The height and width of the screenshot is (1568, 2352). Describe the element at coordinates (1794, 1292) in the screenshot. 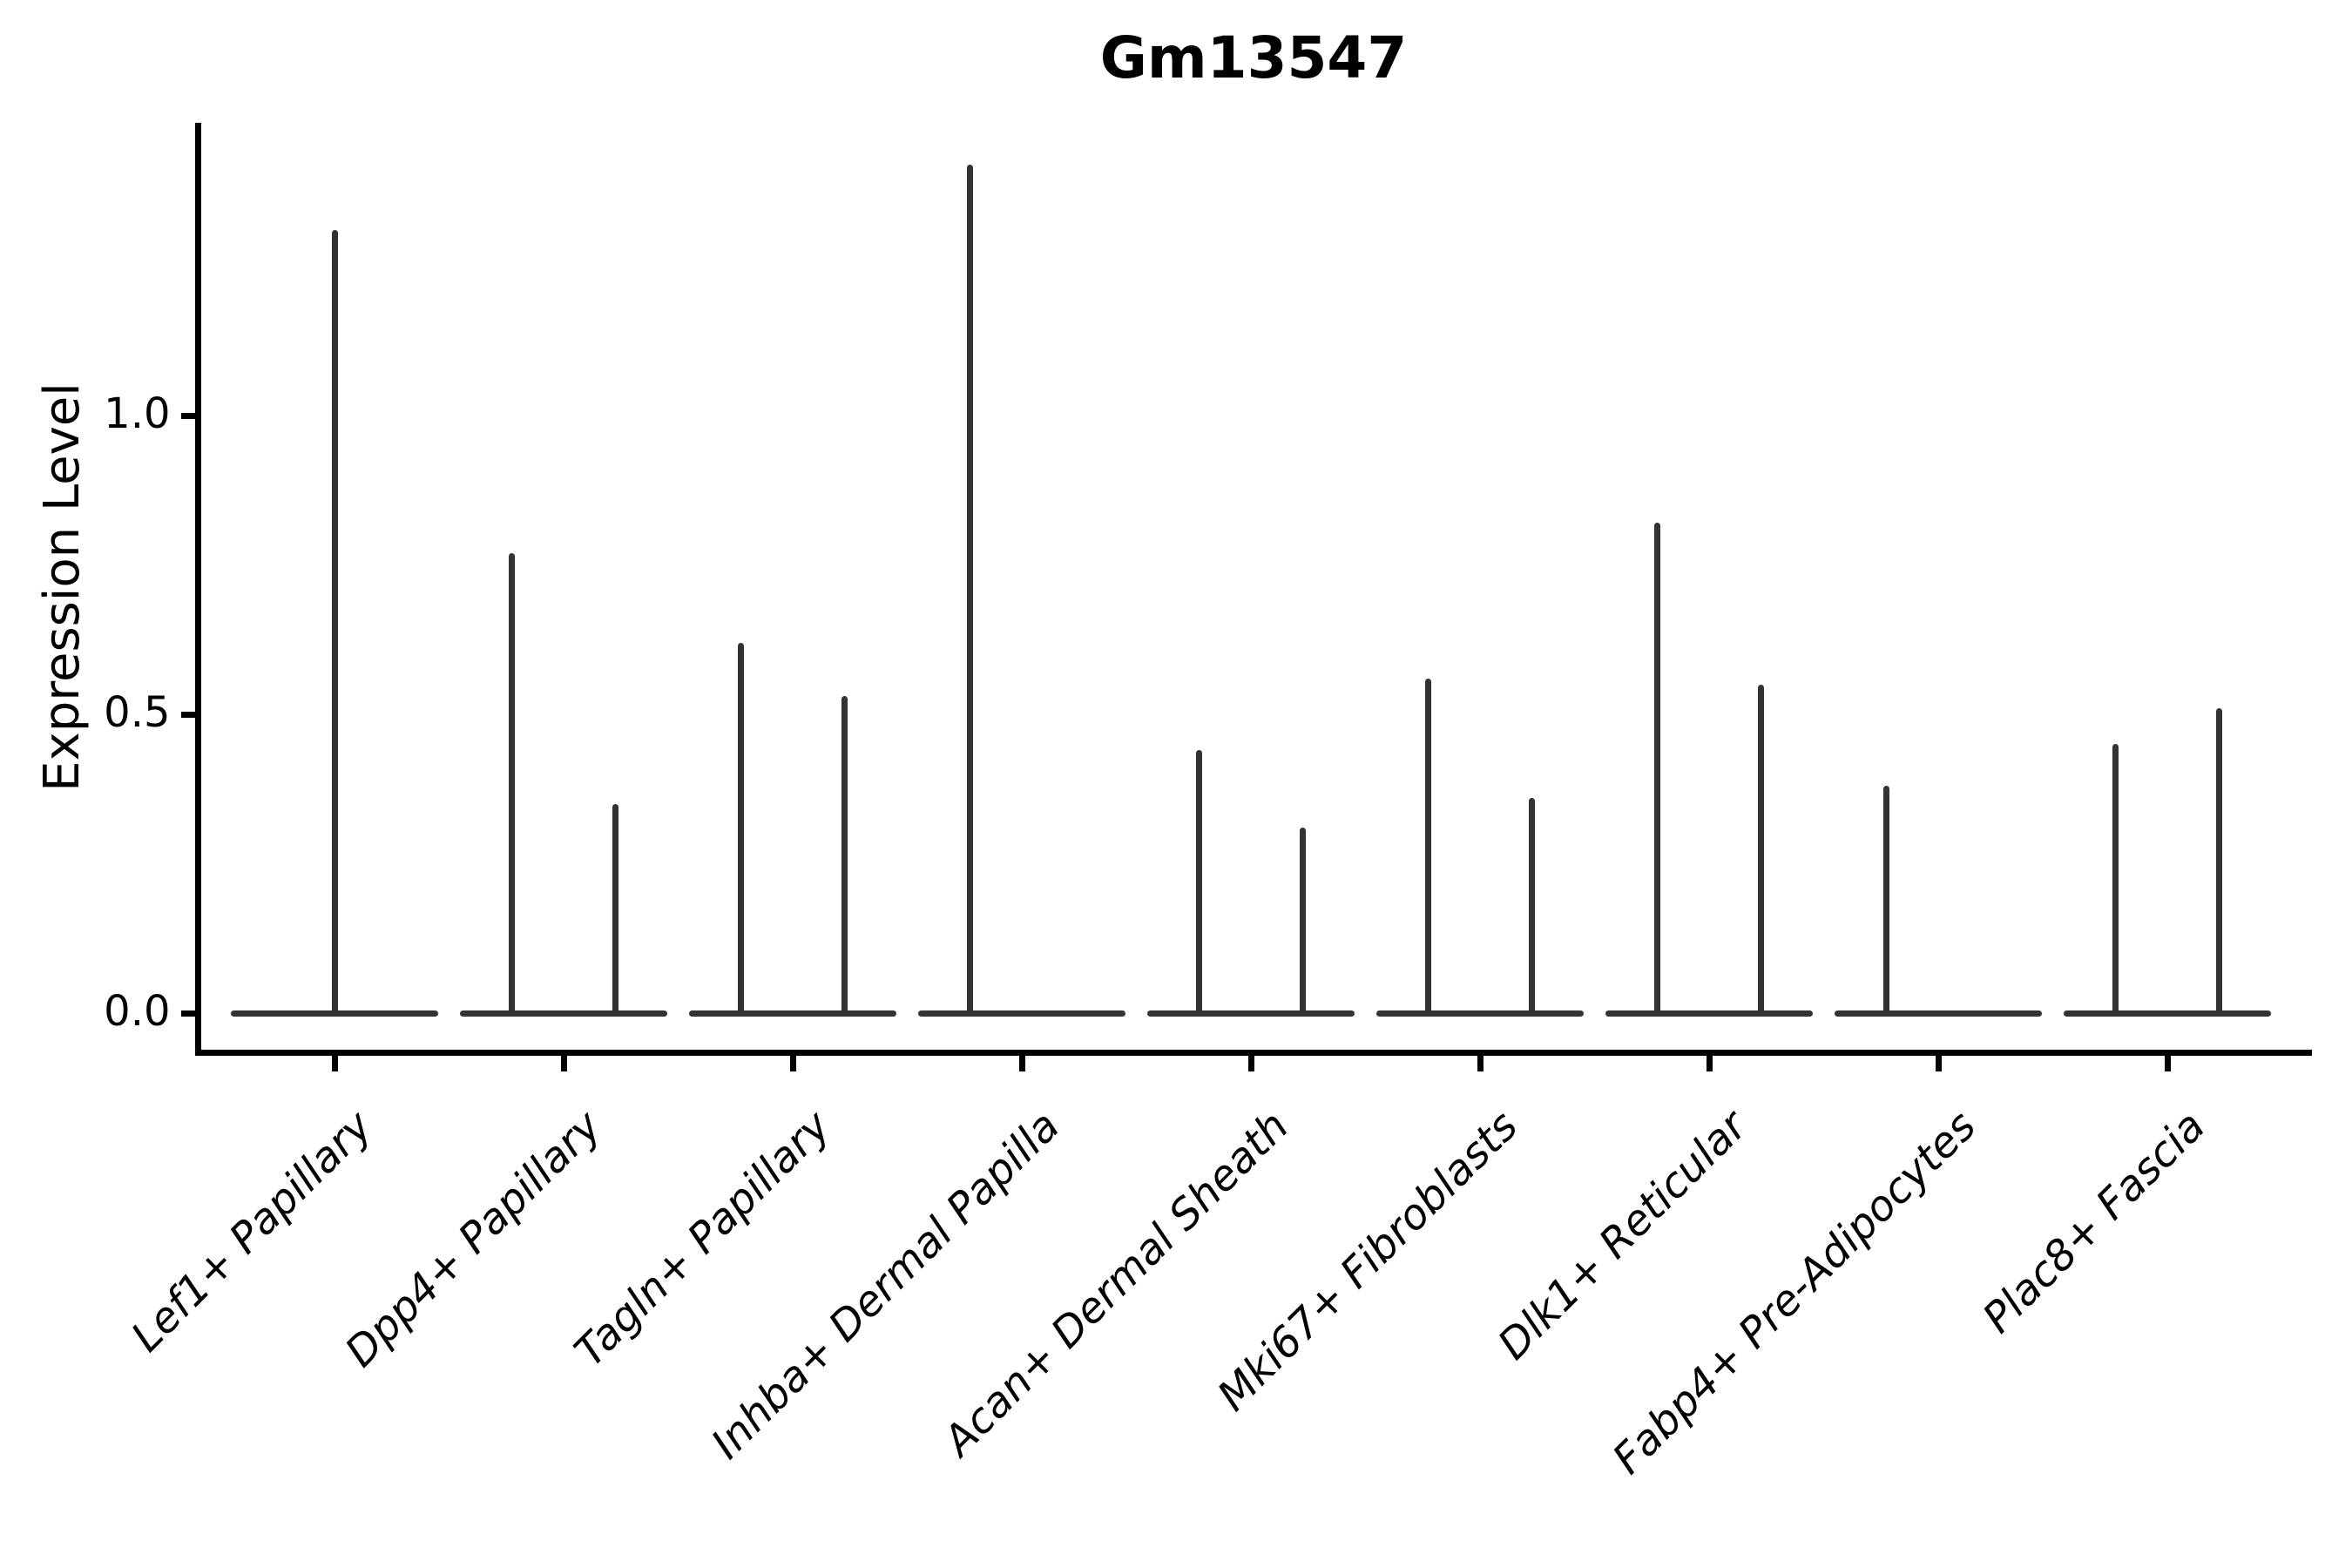

I see `x-tick-label: Fabp4+ Pre-Adipocytes` at that location.